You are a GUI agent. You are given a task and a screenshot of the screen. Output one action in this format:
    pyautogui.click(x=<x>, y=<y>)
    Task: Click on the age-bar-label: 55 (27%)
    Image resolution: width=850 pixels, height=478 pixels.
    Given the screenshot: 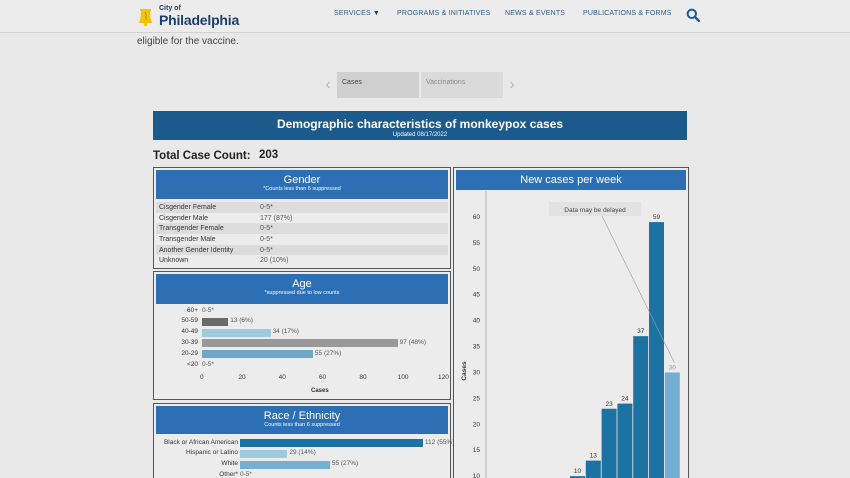 What is the action you would take?
    pyautogui.click(x=328, y=353)
    